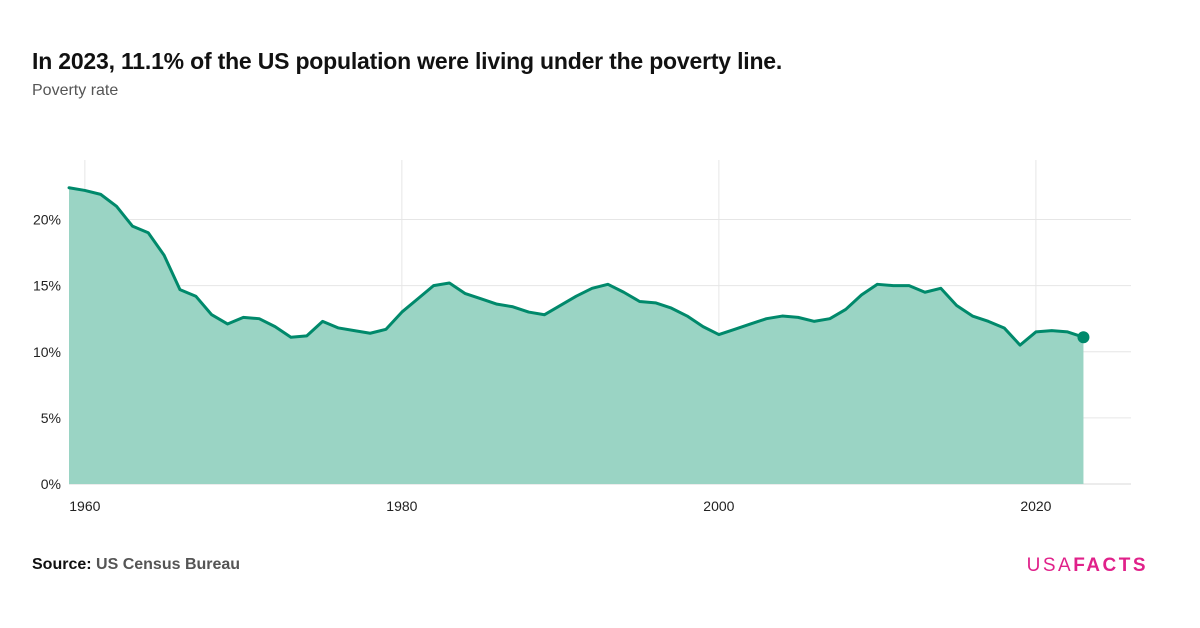 The image size is (1200, 628). What do you see at coordinates (47, 352) in the screenshot?
I see `y-tick-label: 10%` at bounding box center [47, 352].